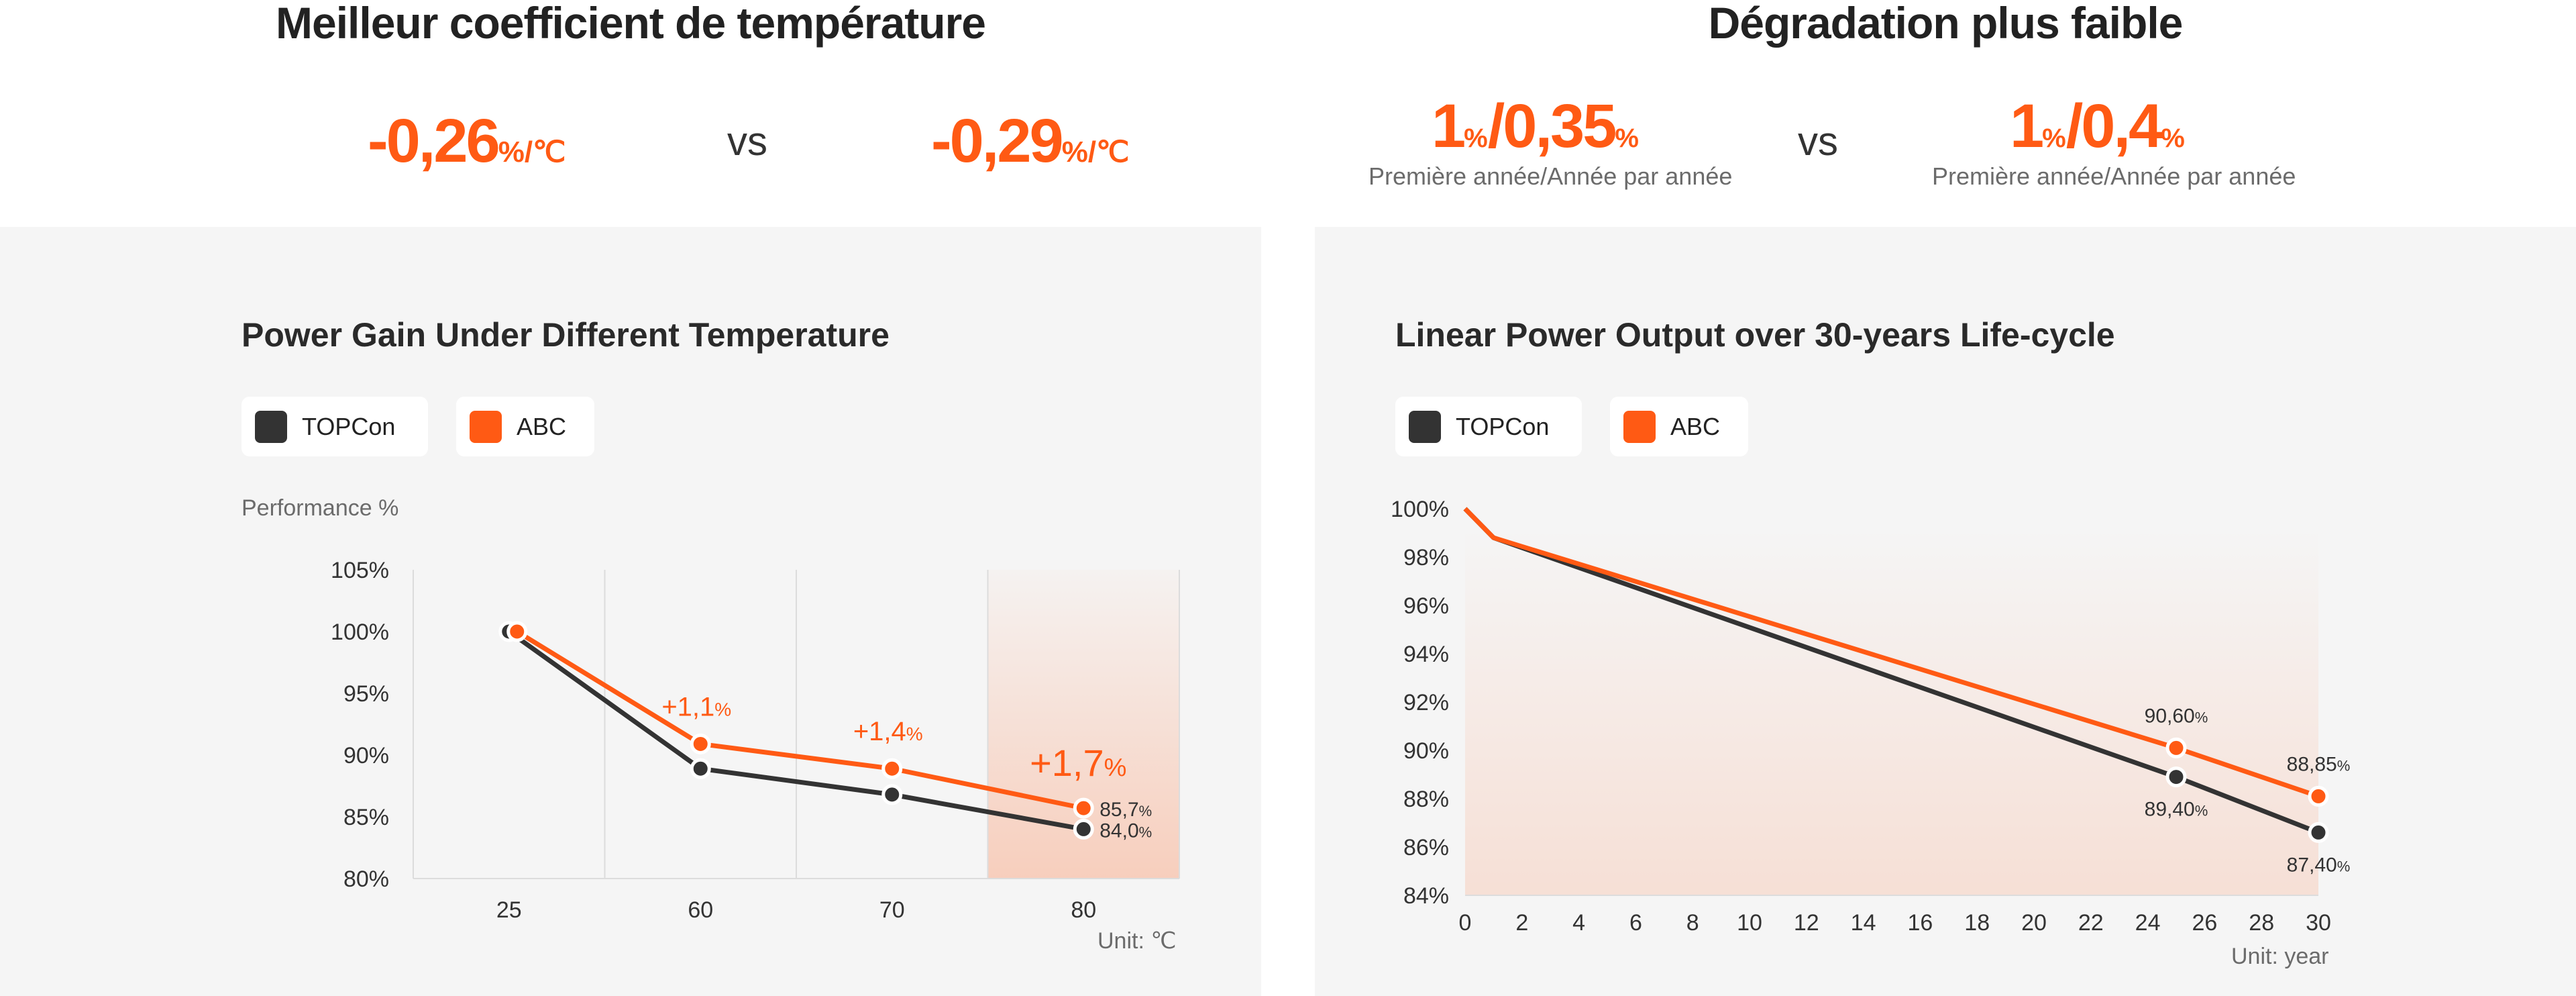  I want to click on abc-point-label: 90,60%, so click(2176, 716).